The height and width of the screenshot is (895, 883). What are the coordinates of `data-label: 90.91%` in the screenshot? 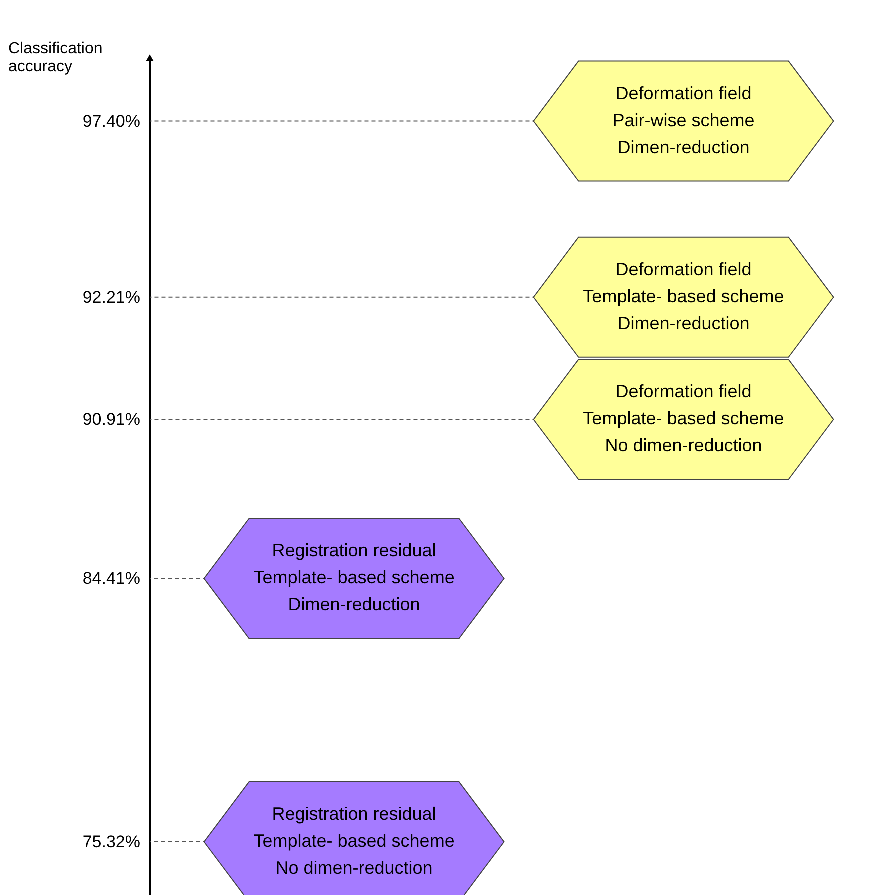 It's located at (111, 420).